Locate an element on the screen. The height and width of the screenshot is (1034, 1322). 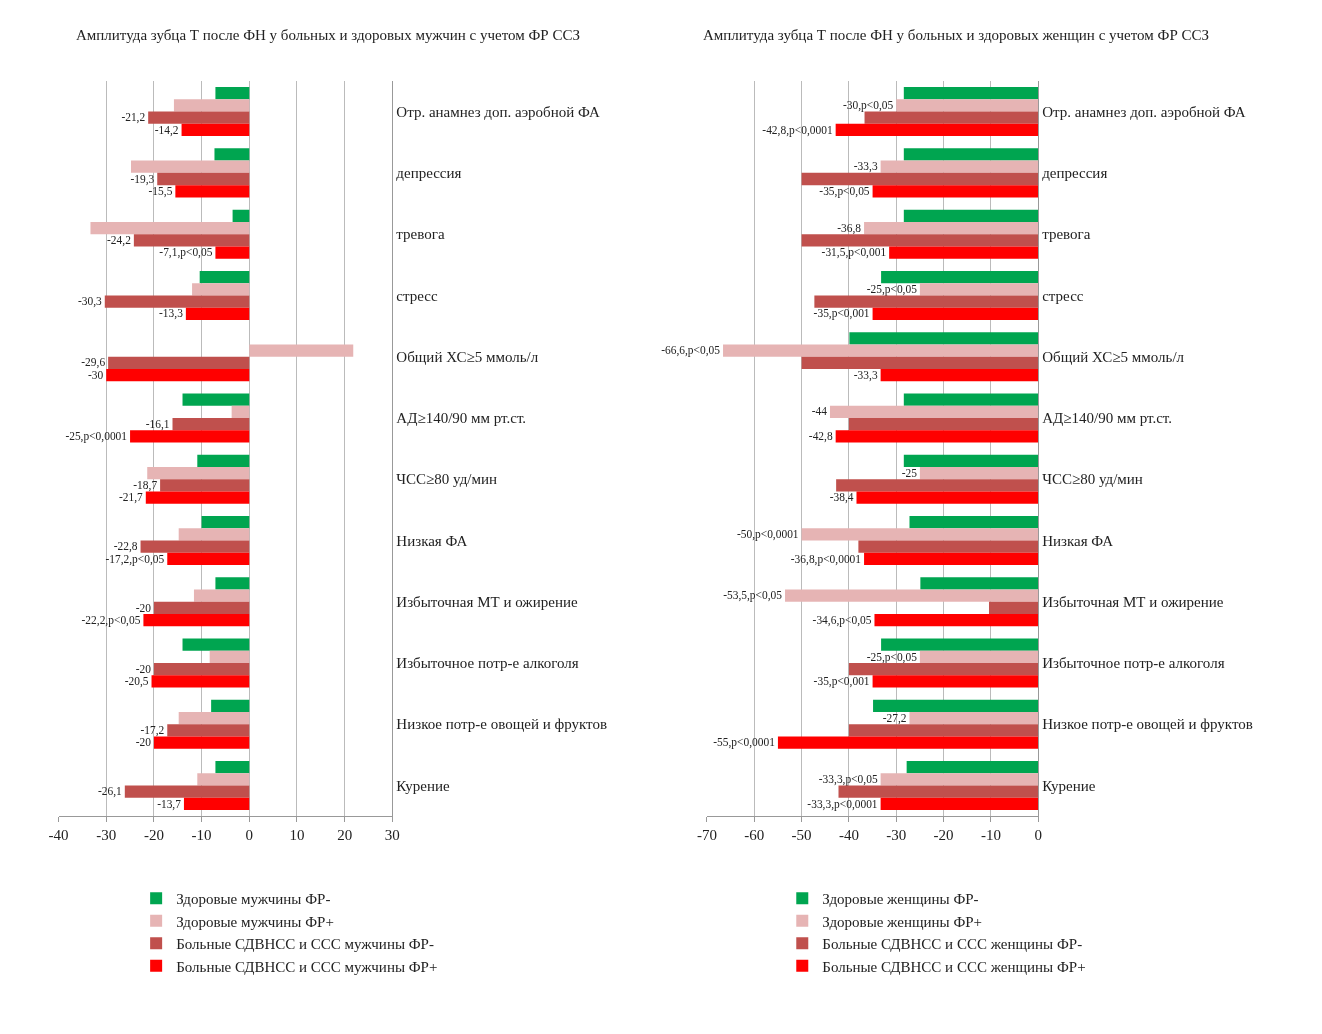
data-label: -15,5 is located at coordinates (160, 191).